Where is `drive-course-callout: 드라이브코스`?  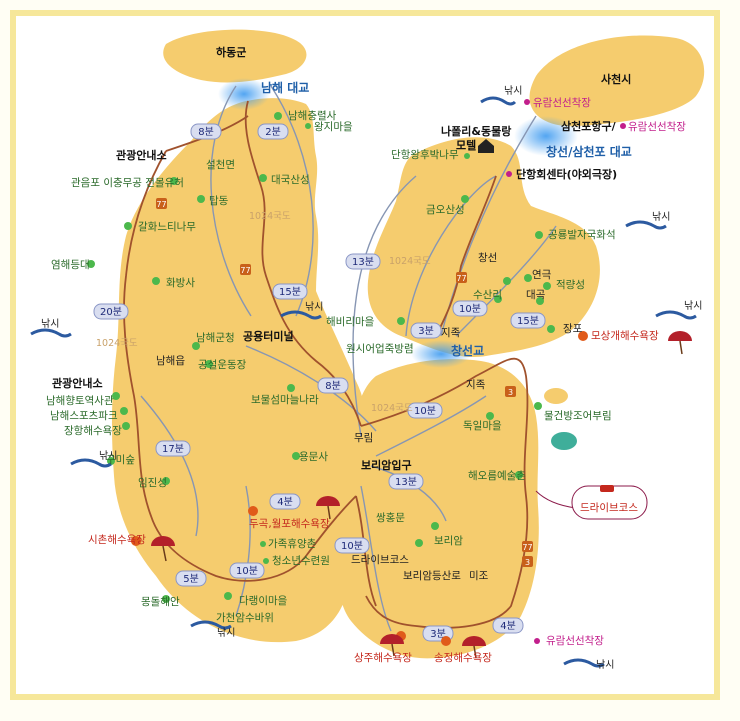
drive-course-callout: 드라이브코스 is located at coordinates (591, 502).